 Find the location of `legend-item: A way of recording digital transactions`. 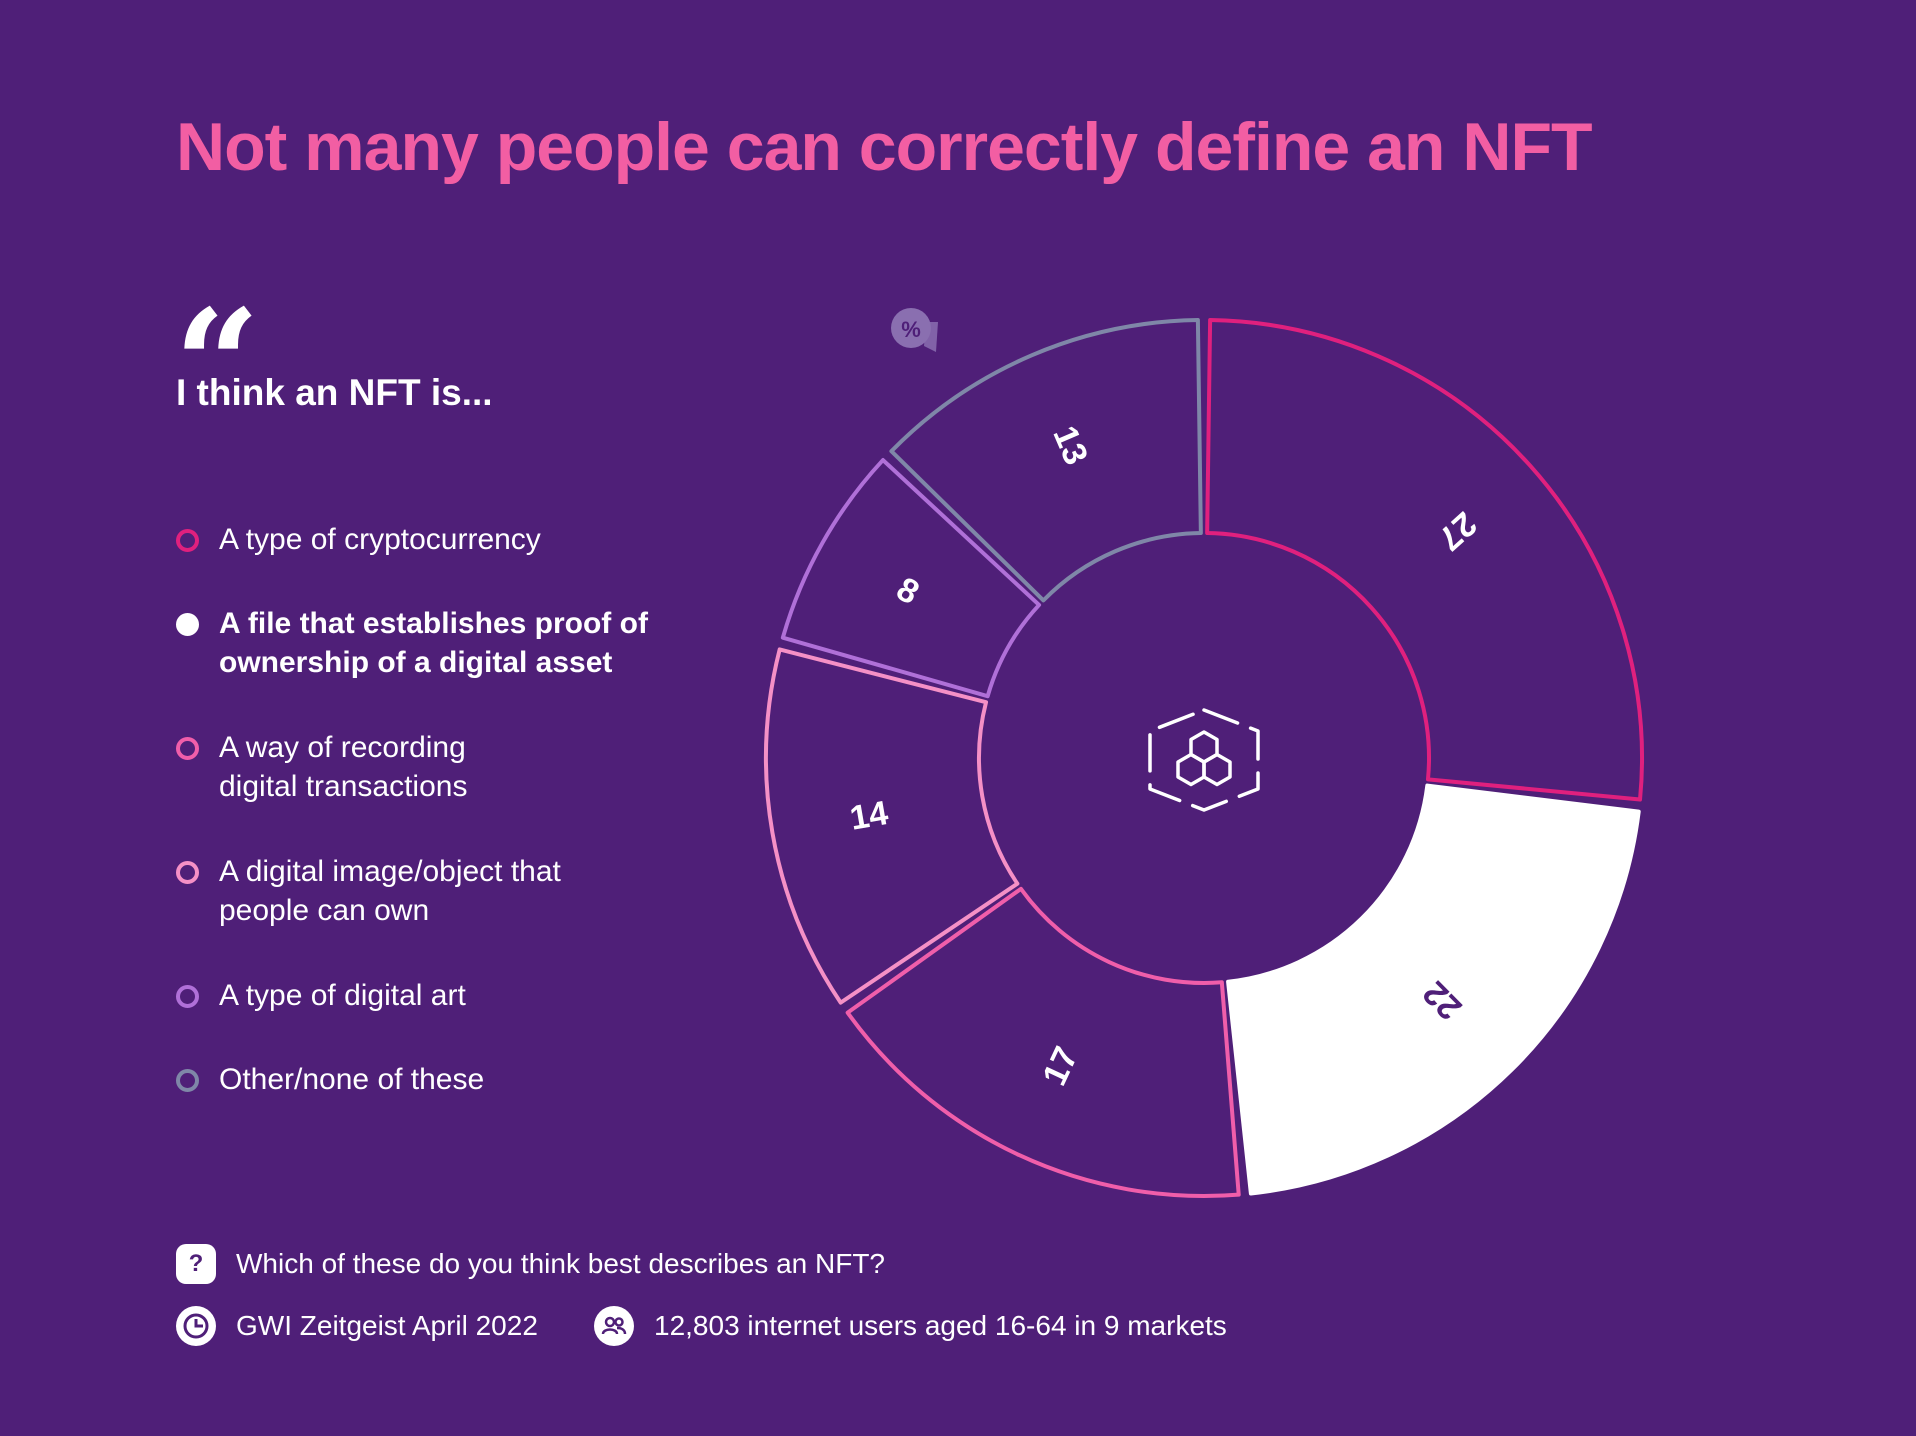

legend-item: A way of recording digital transactions is located at coordinates (456, 767).